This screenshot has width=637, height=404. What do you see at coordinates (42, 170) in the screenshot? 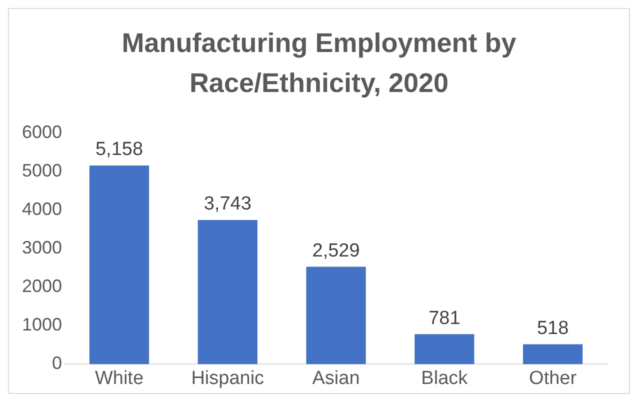
I see `y-tick-label: 5000` at bounding box center [42, 170].